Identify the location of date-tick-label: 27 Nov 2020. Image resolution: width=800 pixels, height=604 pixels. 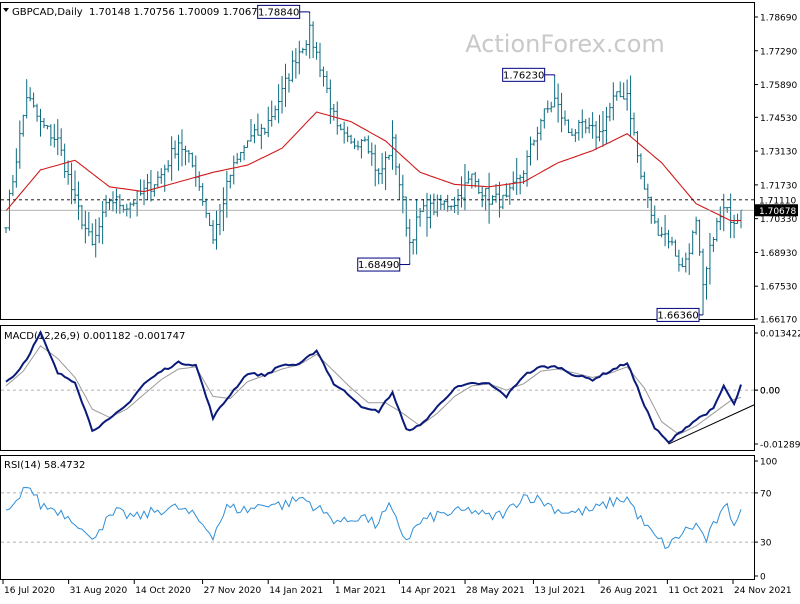
(233, 591).